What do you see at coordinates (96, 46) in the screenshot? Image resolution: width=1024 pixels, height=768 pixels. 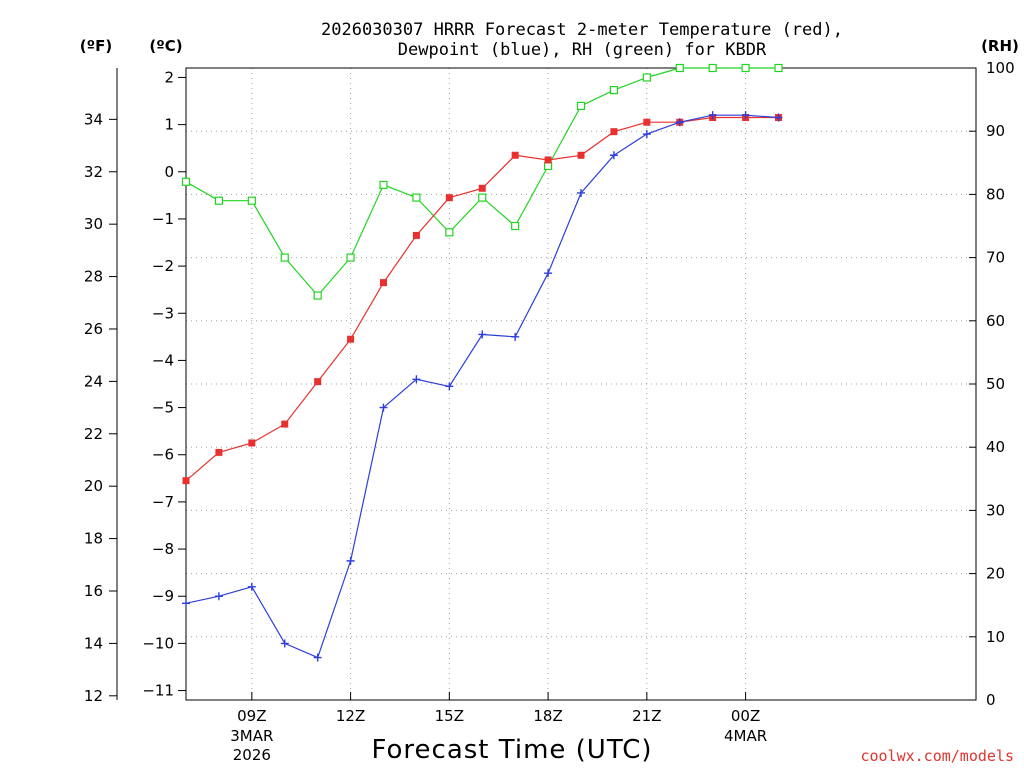 I see `fahrenheit-unit-label: (ºF)` at bounding box center [96, 46].